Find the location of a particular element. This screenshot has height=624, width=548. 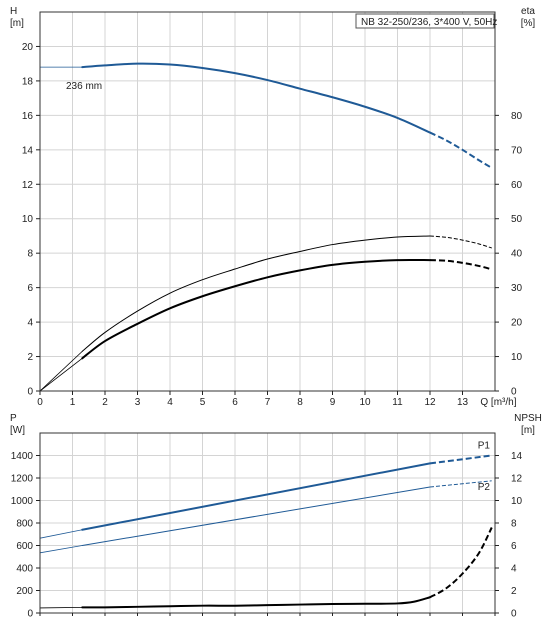

title-box is located at coordinates (425, 21).